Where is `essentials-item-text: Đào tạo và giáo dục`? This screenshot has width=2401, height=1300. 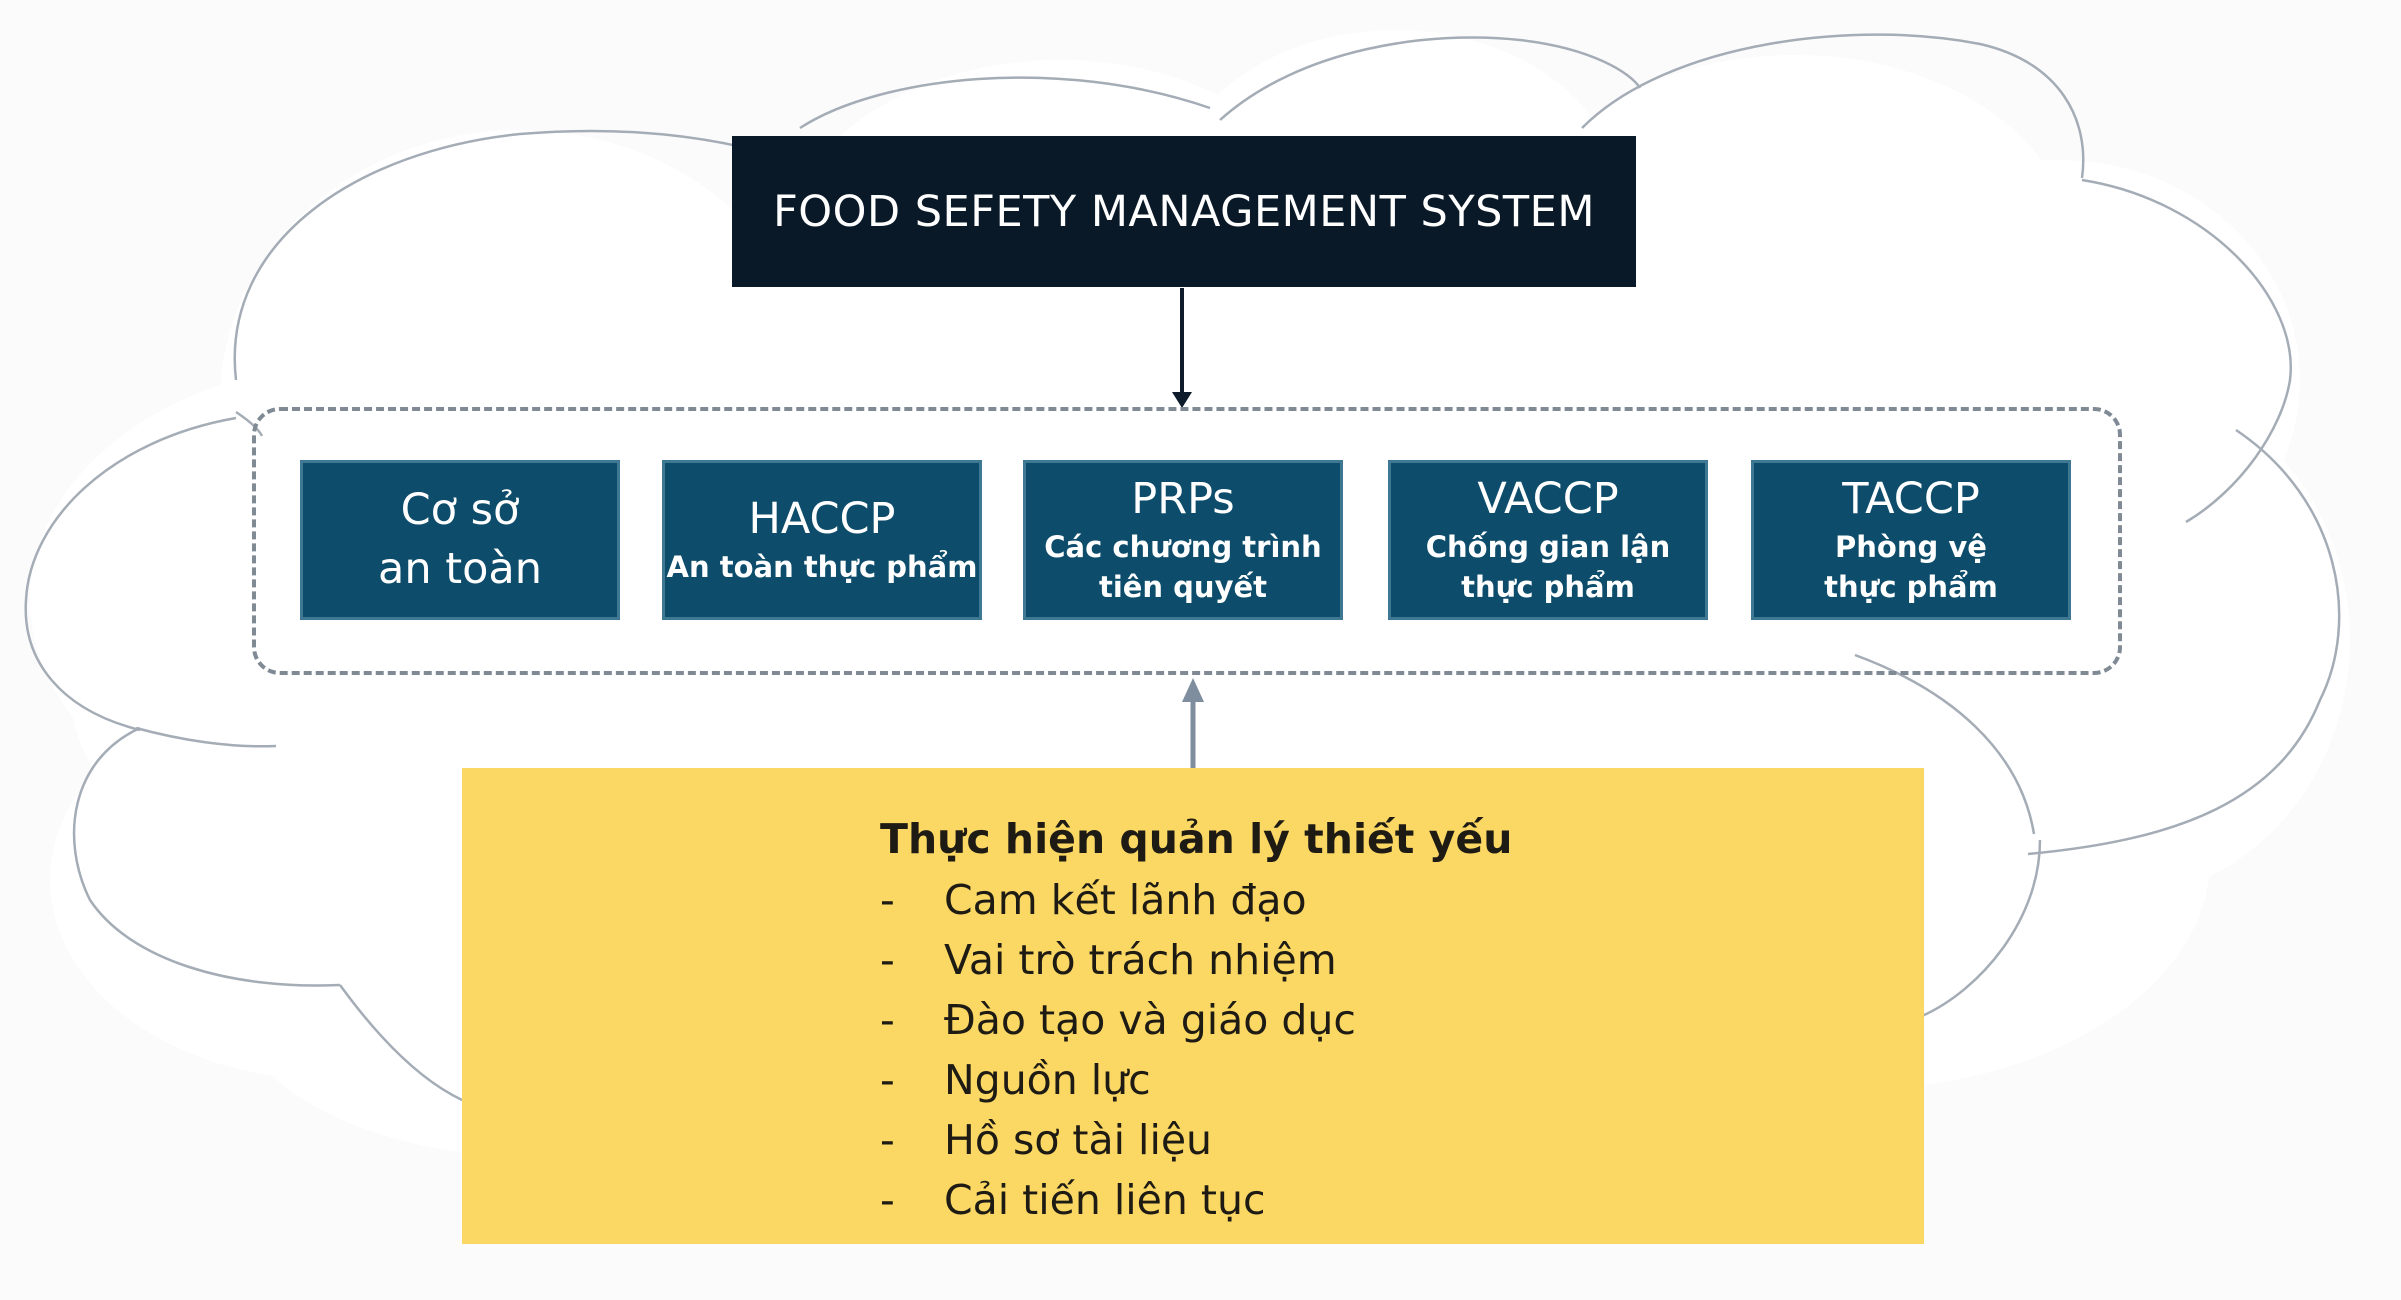 essentials-item-text: Đào tạo và giáo dục is located at coordinates (1150, 1020).